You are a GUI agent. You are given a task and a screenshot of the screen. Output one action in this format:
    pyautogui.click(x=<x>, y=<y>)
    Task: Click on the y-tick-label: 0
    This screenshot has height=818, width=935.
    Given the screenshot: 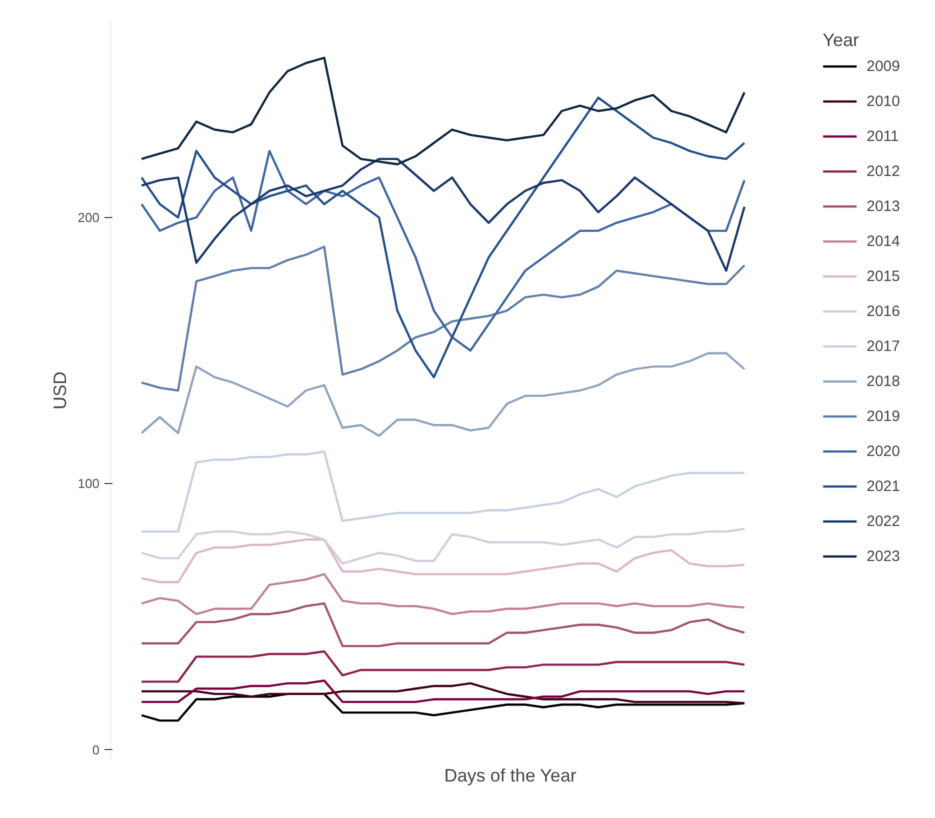 What is the action you would take?
    pyautogui.click(x=96, y=750)
    